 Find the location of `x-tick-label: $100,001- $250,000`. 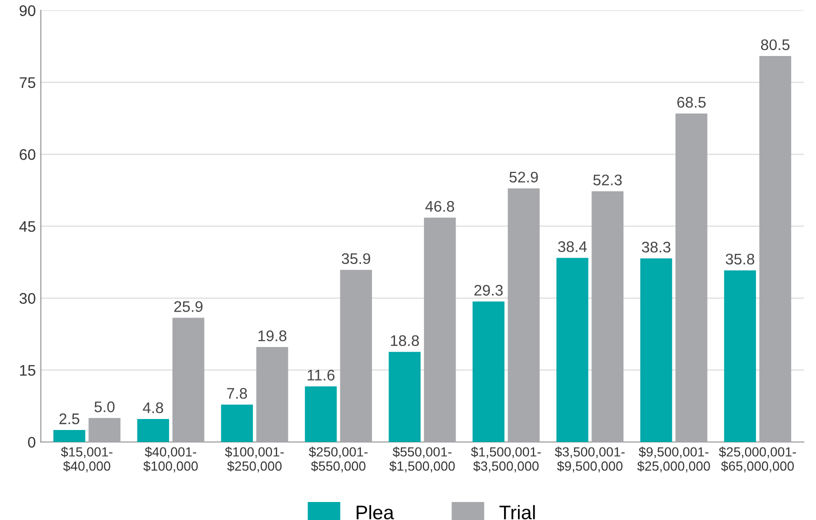

x-tick-label: $100,001- $250,000 is located at coordinates (254, 459).